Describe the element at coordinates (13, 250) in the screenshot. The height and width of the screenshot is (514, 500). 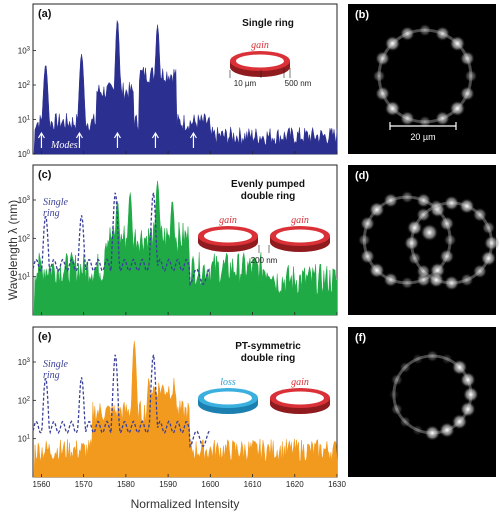
I see `y-axis-title: Wavelength λ (nm)` at that location.